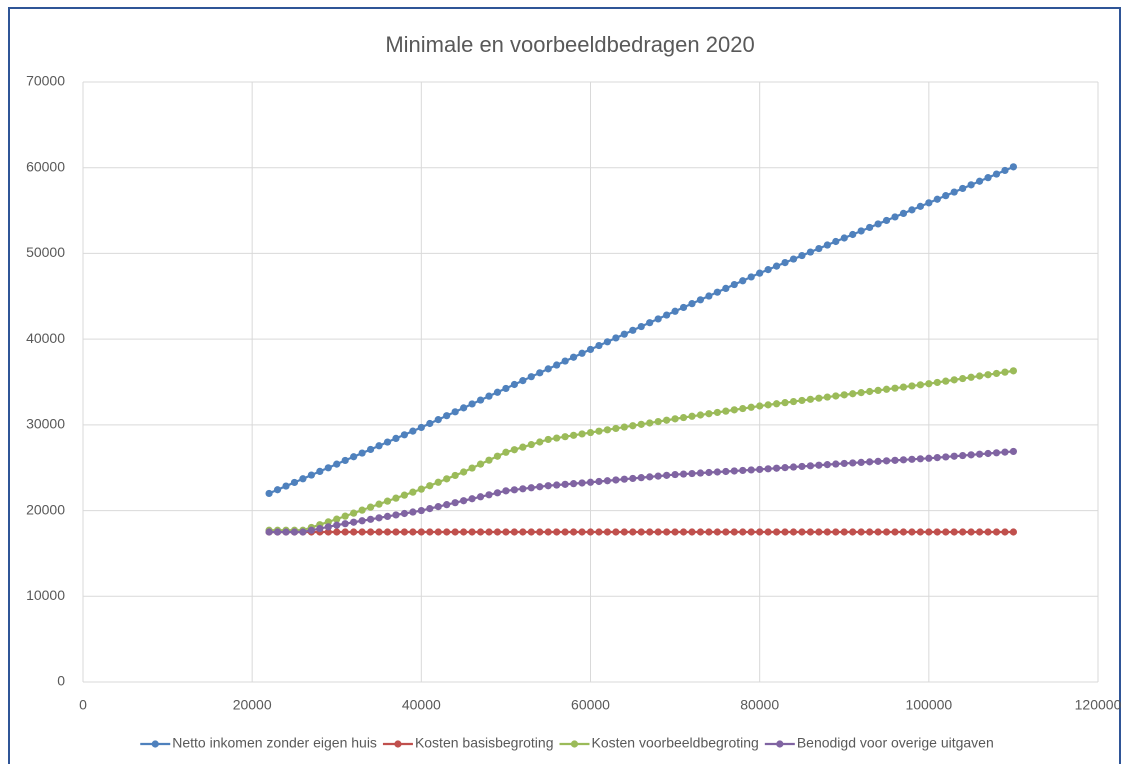 The width and height of the screenshot is (1129, 769). Describe the element at coordinates (895, 743) in the screenshot. I see `legend-label: Benodigd voor overige uitgaven` at that location.